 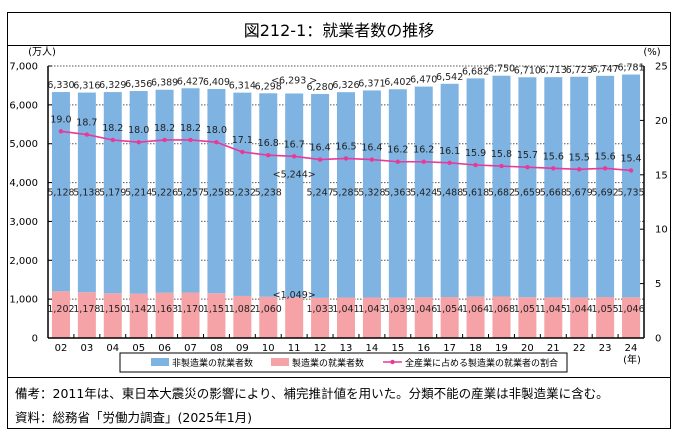 What do you see at coordinates (397, 193) in the screenshot?
I see `non-manufacturing-label: 5,363` at bounding box center [397, 193].